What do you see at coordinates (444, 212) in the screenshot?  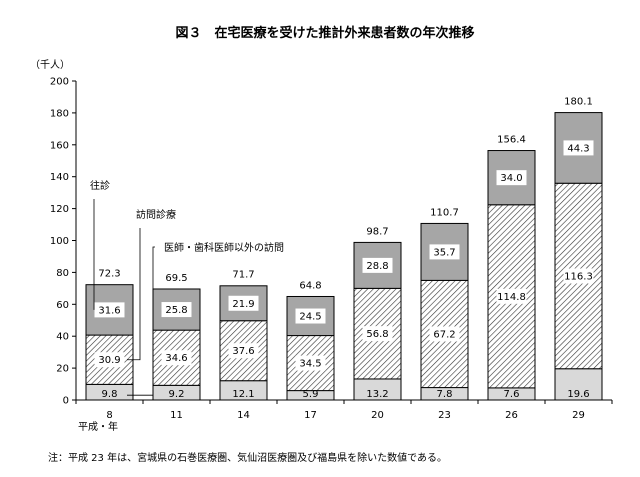 I see `total-label: 110.7` at bounding box center [444, 212].